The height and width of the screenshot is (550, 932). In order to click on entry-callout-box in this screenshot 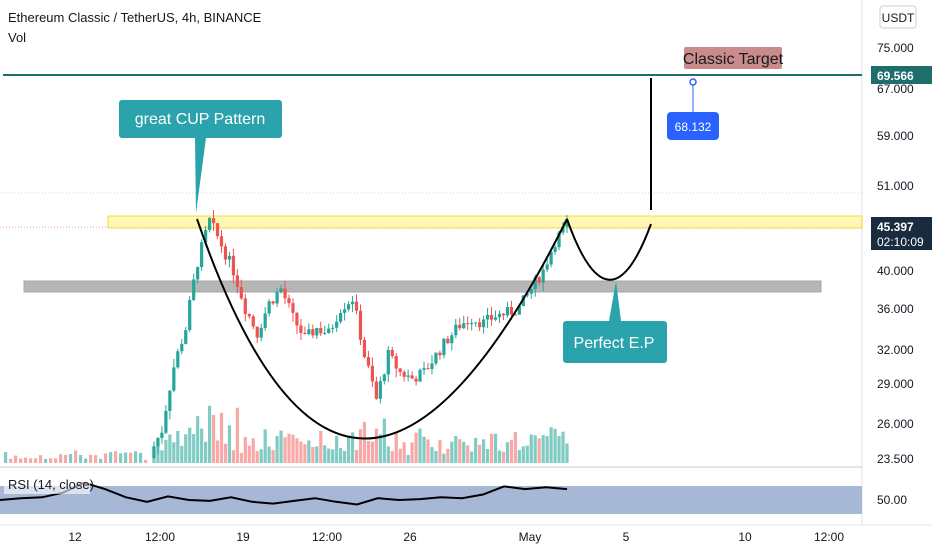, I will do `click(615, 322)`.